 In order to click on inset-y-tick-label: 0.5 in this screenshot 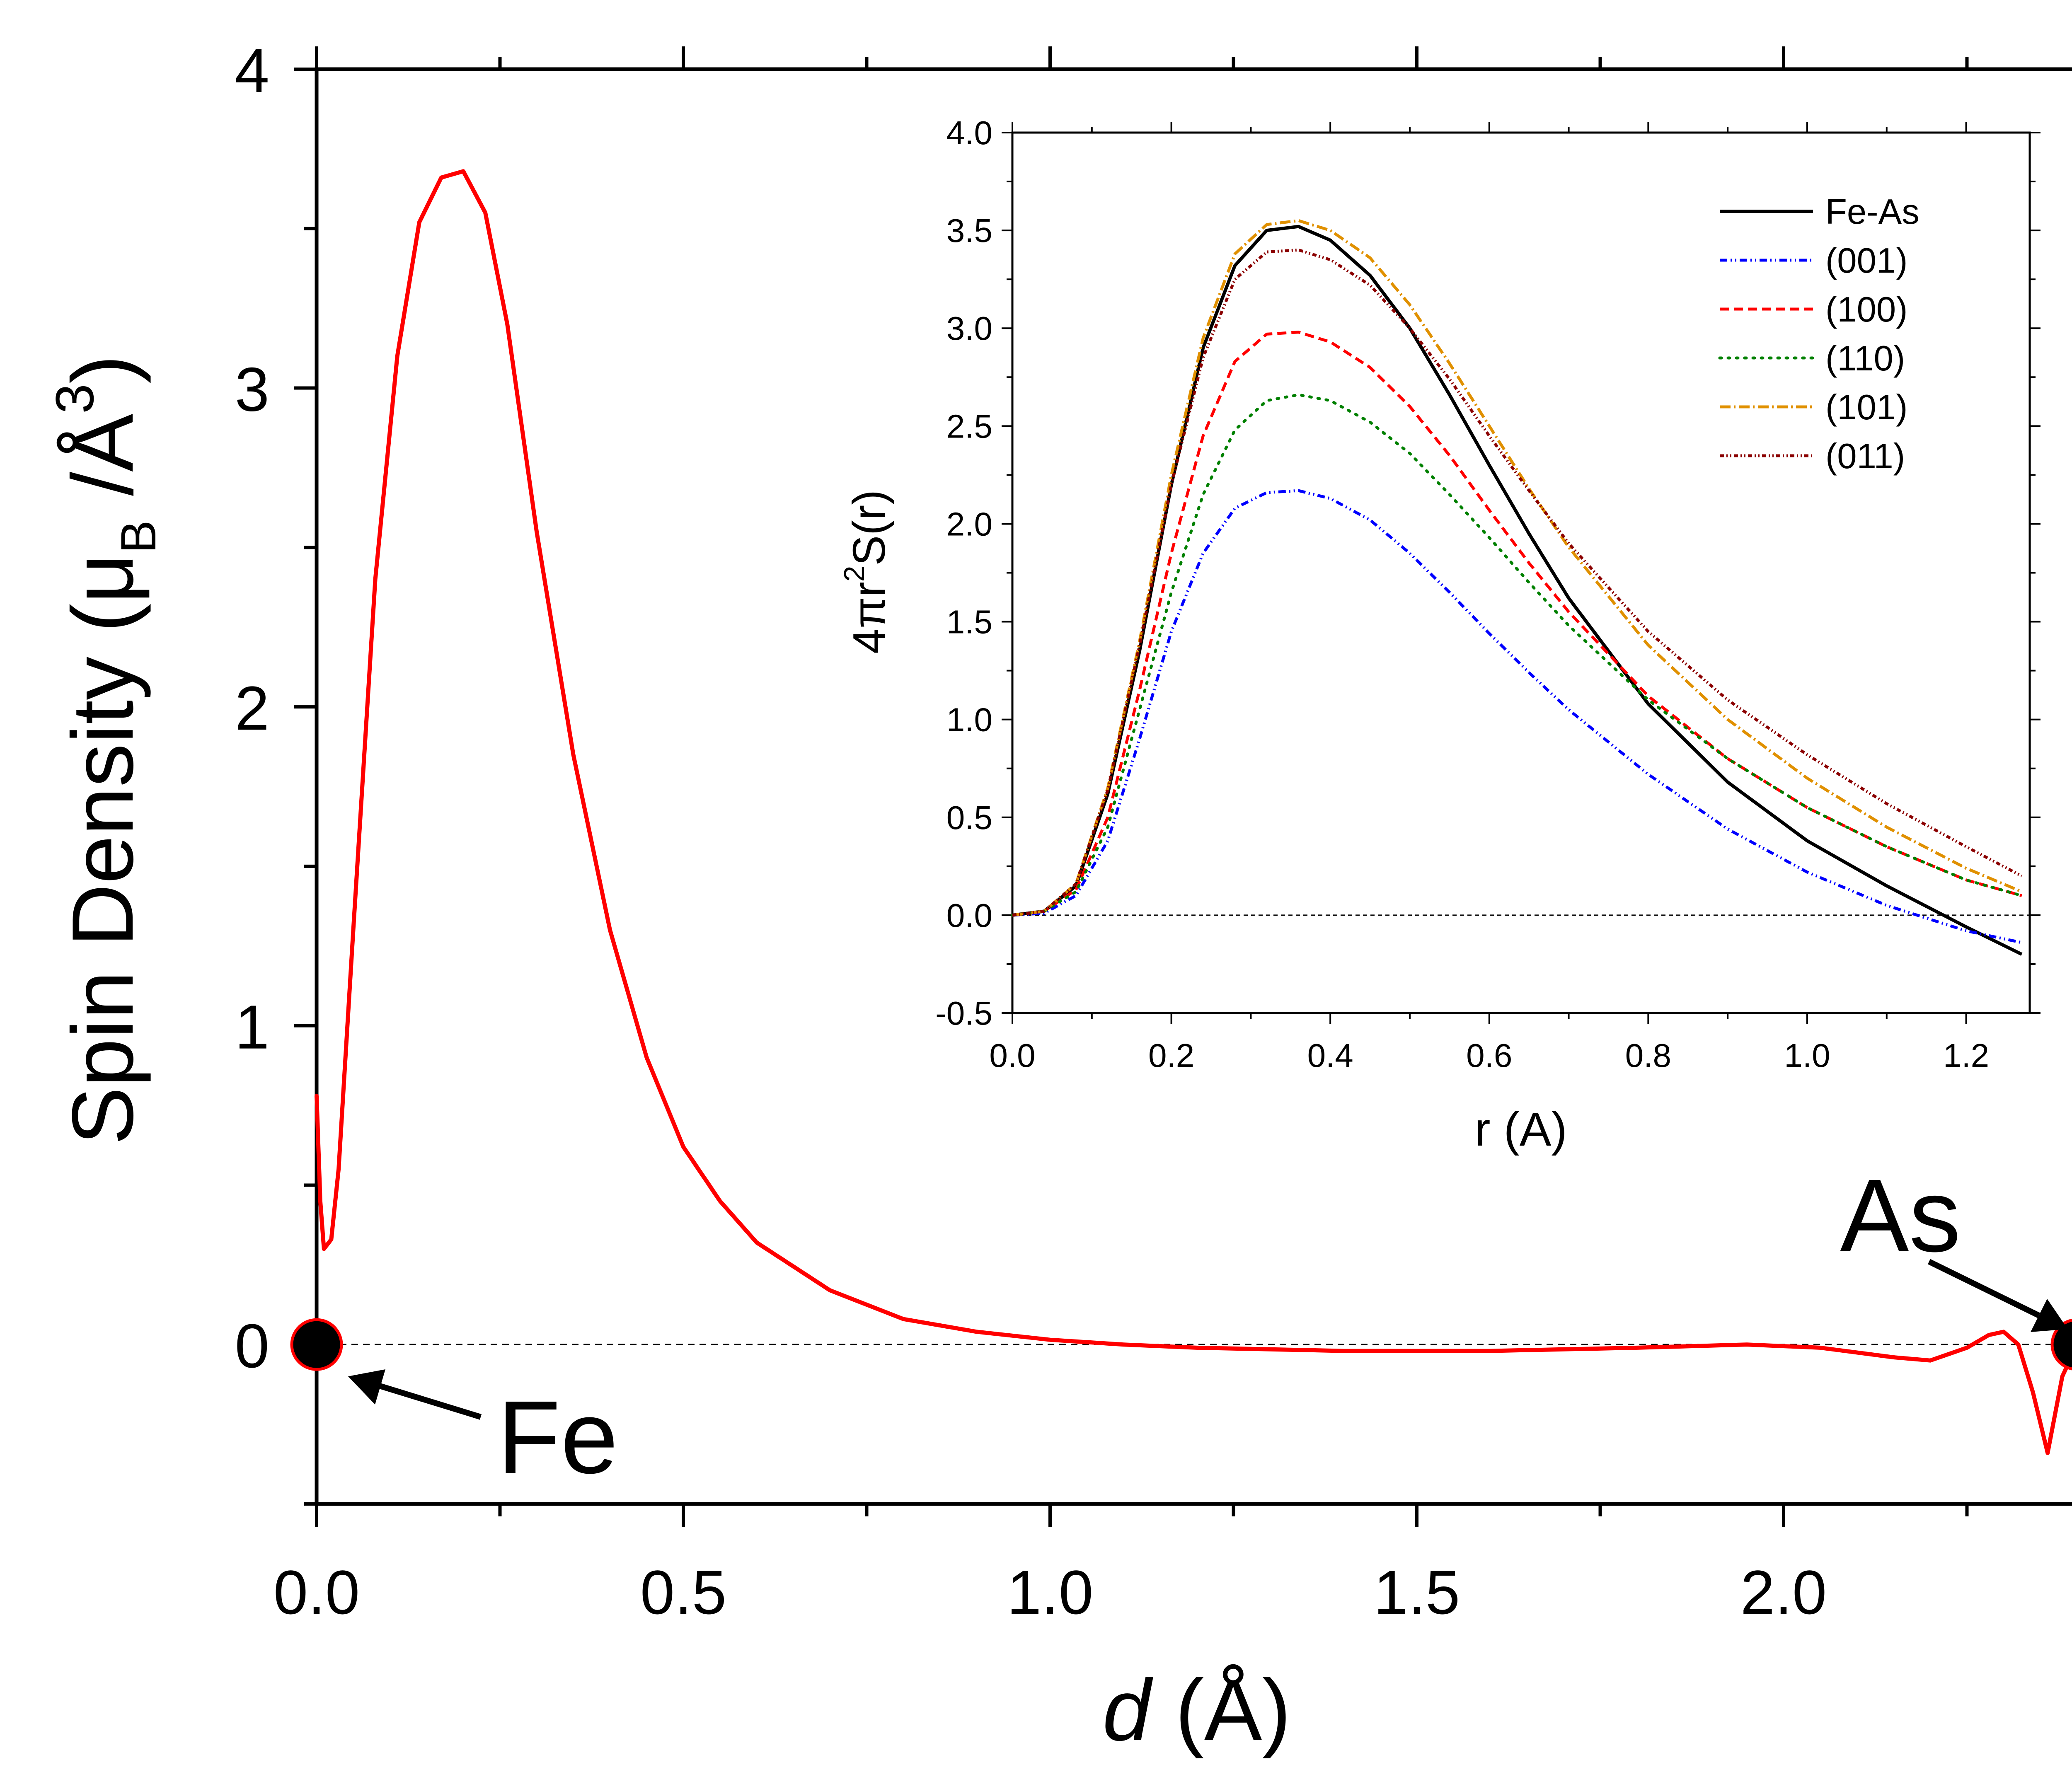, I will do `click(969, 817)`.